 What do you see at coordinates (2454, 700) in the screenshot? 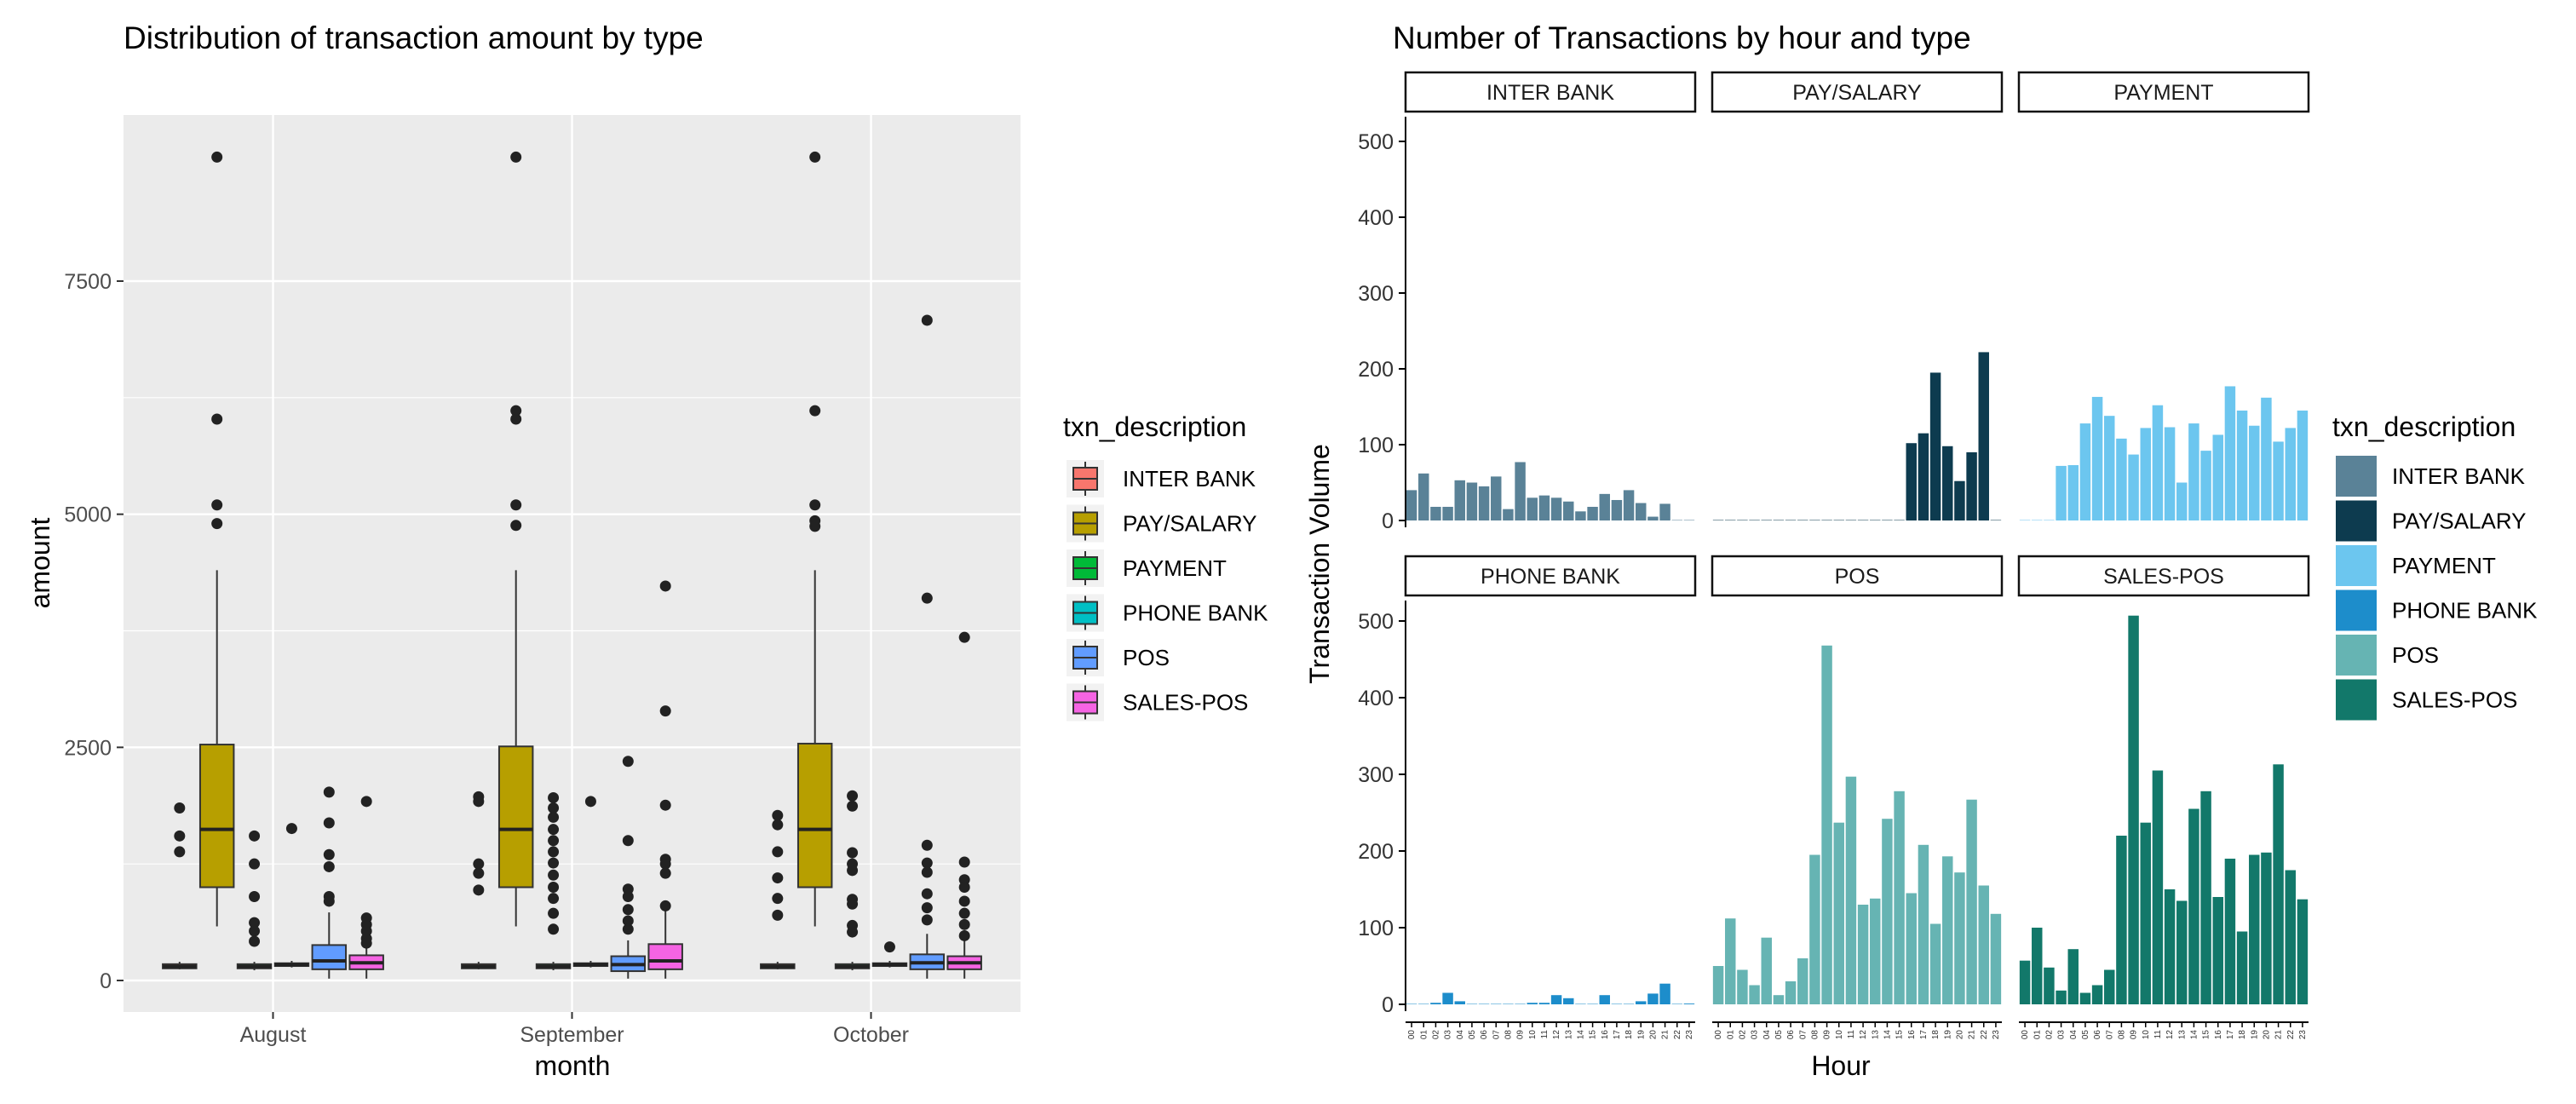
I see `legend-label: SALES-POS` at bounding box center [2454, 700].